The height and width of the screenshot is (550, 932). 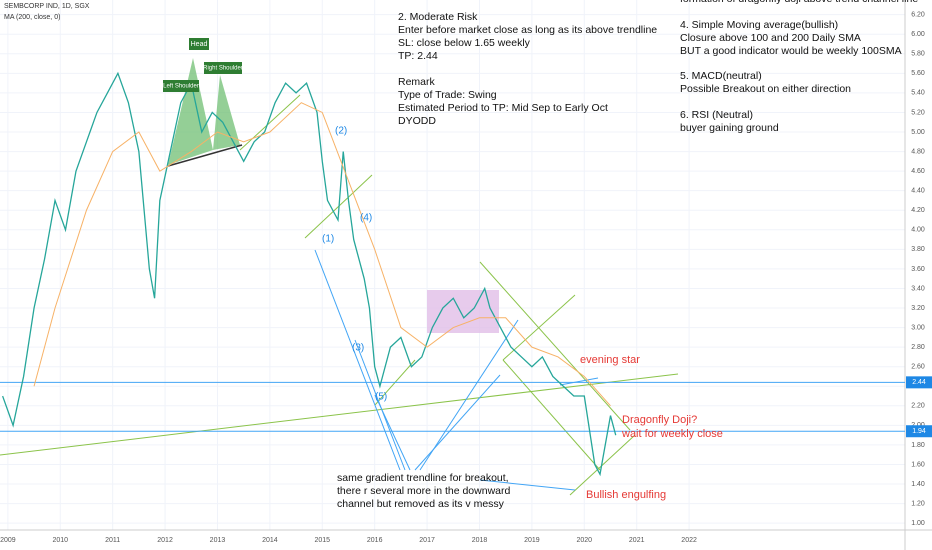 I want to click on y-tick-label: 5.80, so click(x=918, y=54).